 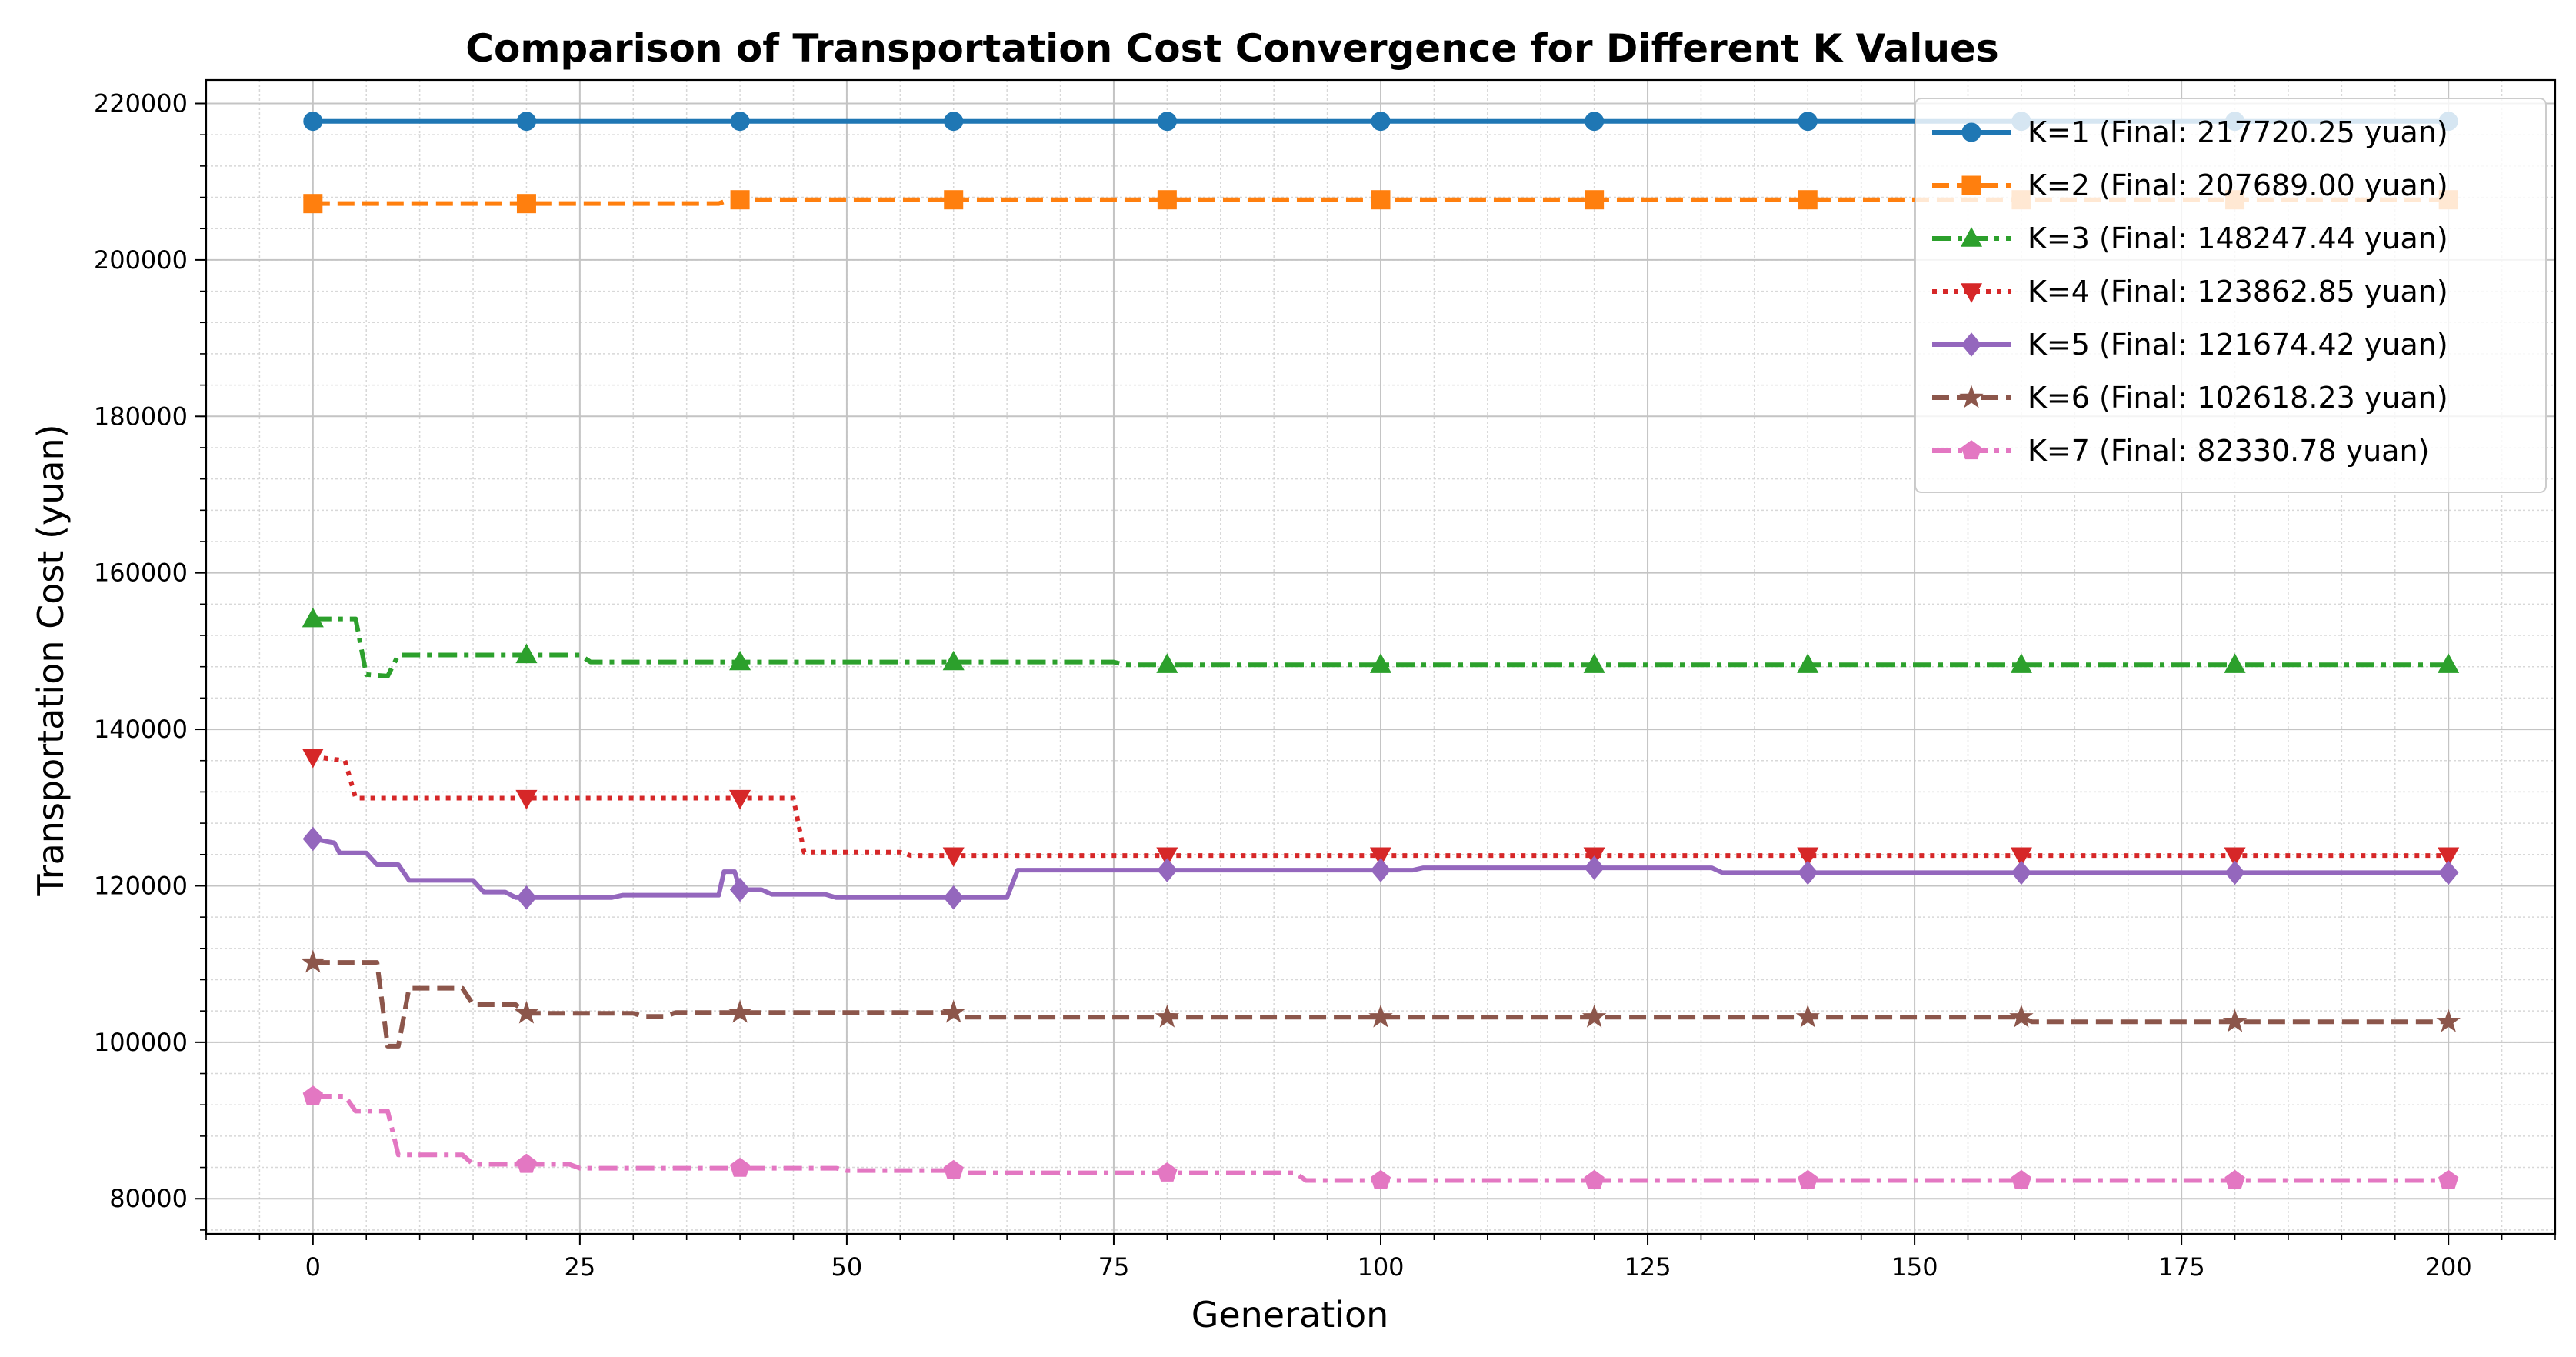 I want to click on y-tick-label: 80000, so click(x=148, y=1198).